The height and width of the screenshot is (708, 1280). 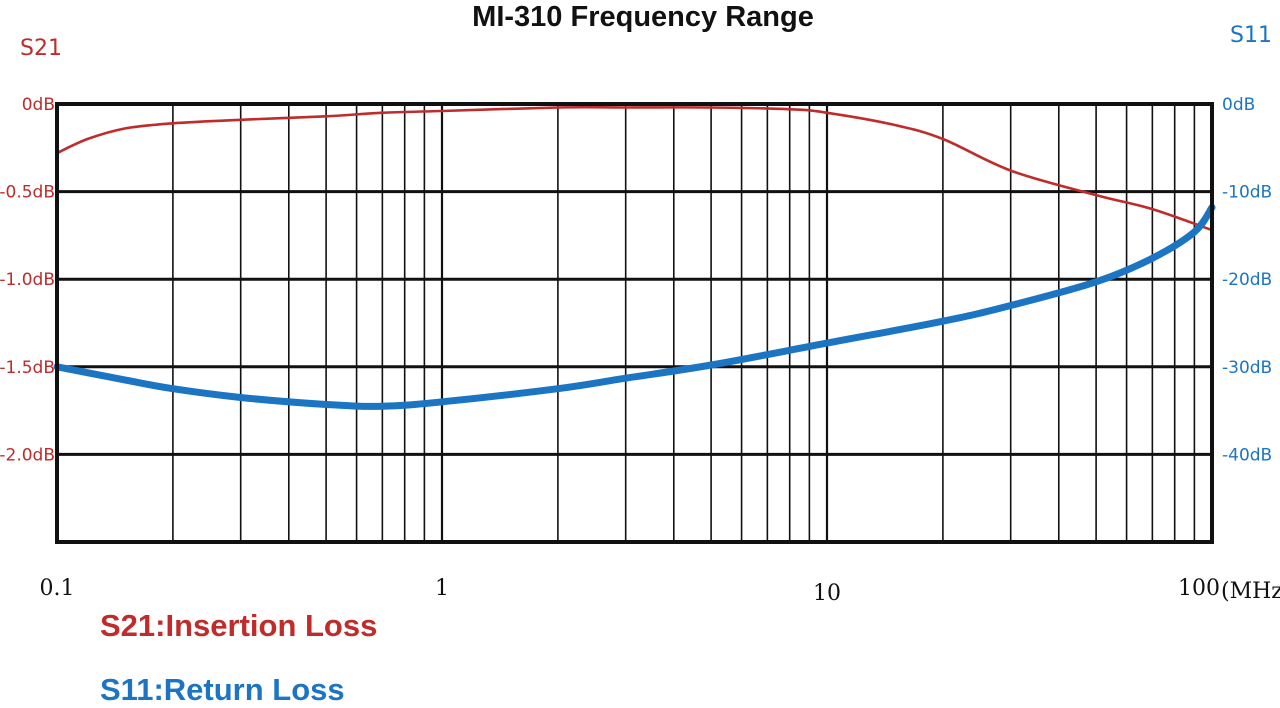 What do you see at coordinates (1199, 588) in the screenshot?
I see `x-tick-label: 100` at bounding box center [1199, 588].